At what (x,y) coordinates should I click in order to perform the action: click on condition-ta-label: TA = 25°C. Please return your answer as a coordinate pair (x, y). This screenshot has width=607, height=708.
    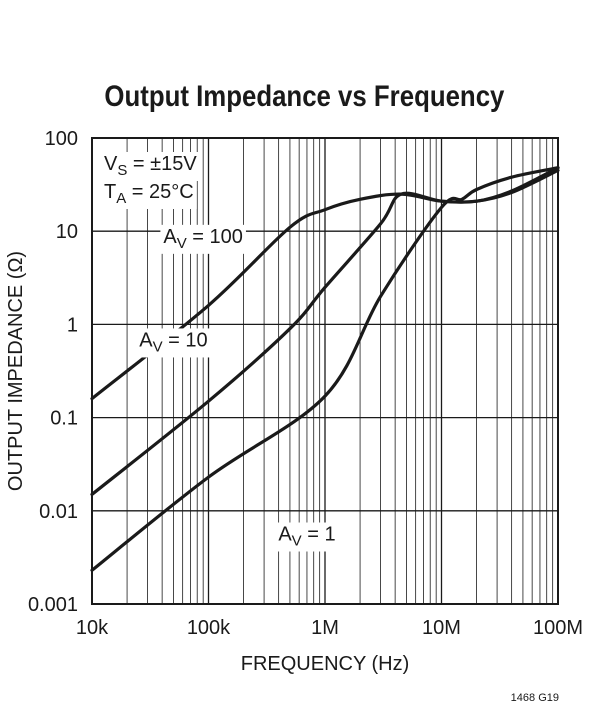
    Looking at the image, I should click on (149, 194).